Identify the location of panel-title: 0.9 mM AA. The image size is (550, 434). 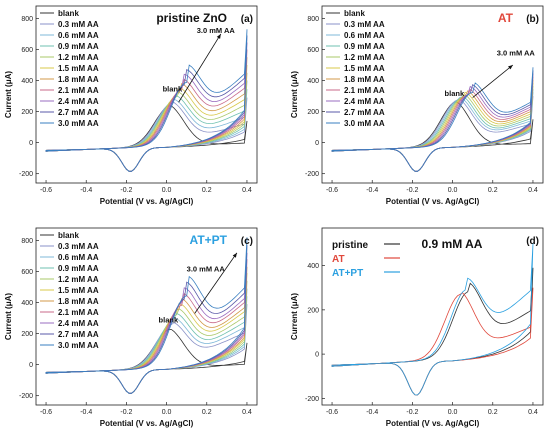
(452, 244).